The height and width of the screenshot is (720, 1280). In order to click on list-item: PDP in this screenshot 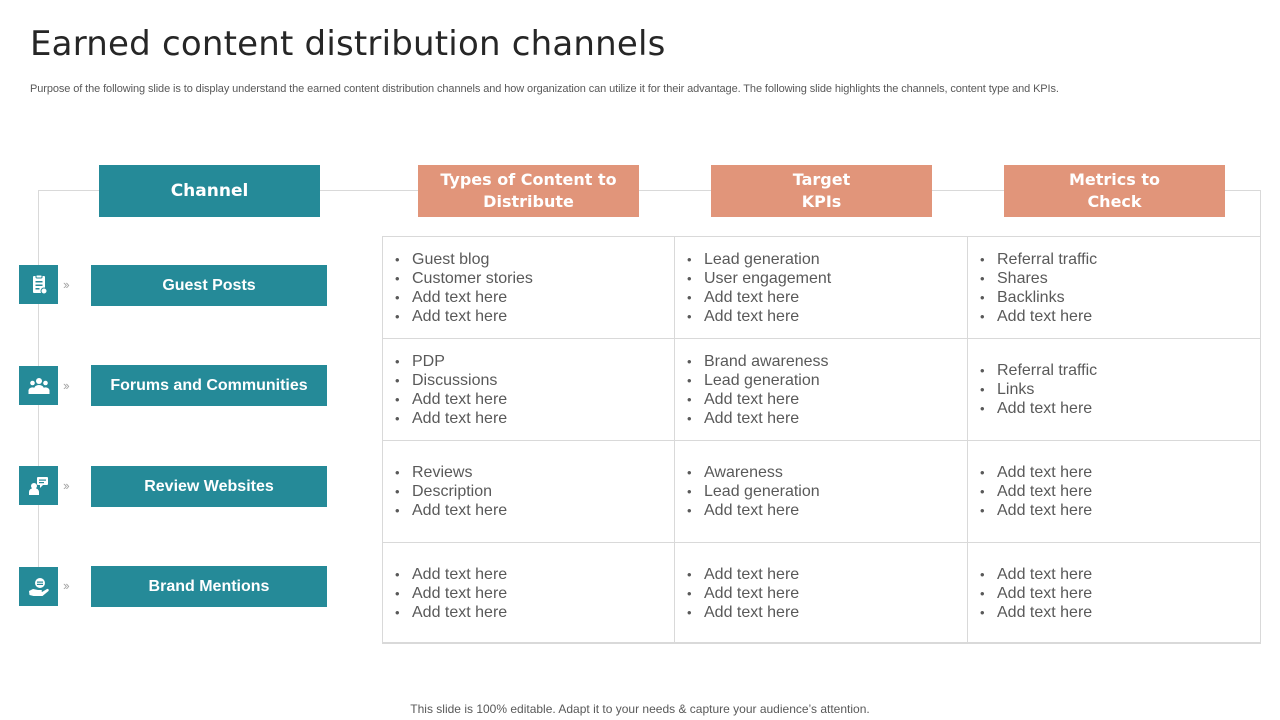, I will do `click(451, 361)`.